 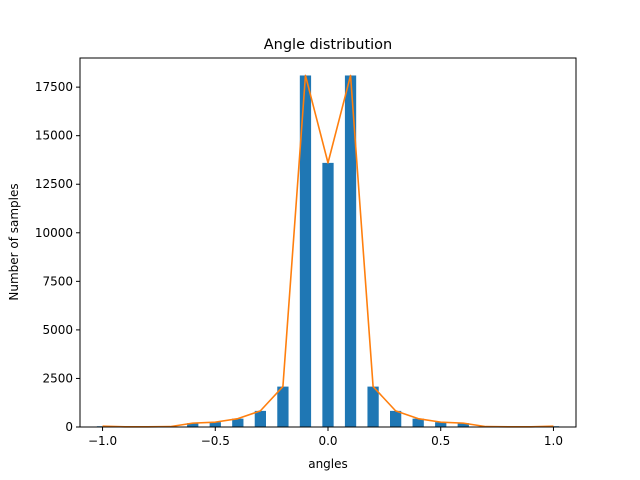 I want to click on y-tick-label: 15000, so click(x=54, y=136).